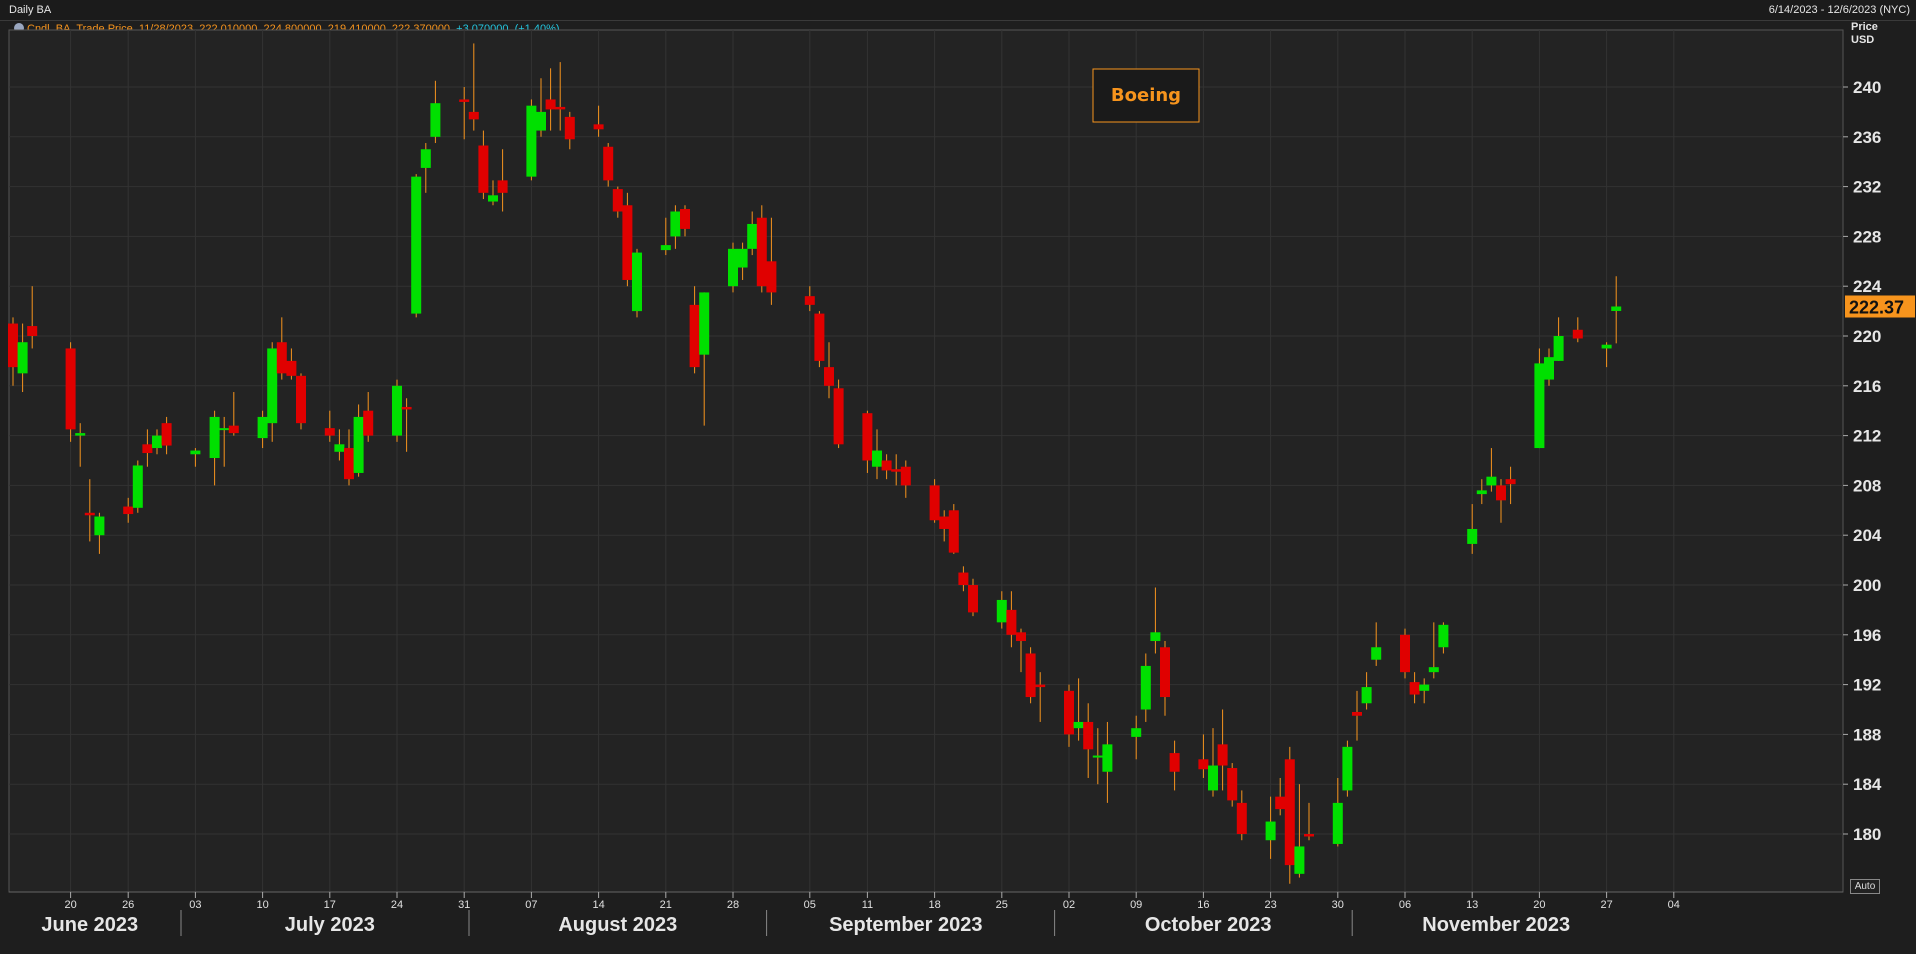 The image size is (1916, 954). Describe the element at coordinates (1208, 925) in the screenshot. I see `month-label: October 2023` at that location.